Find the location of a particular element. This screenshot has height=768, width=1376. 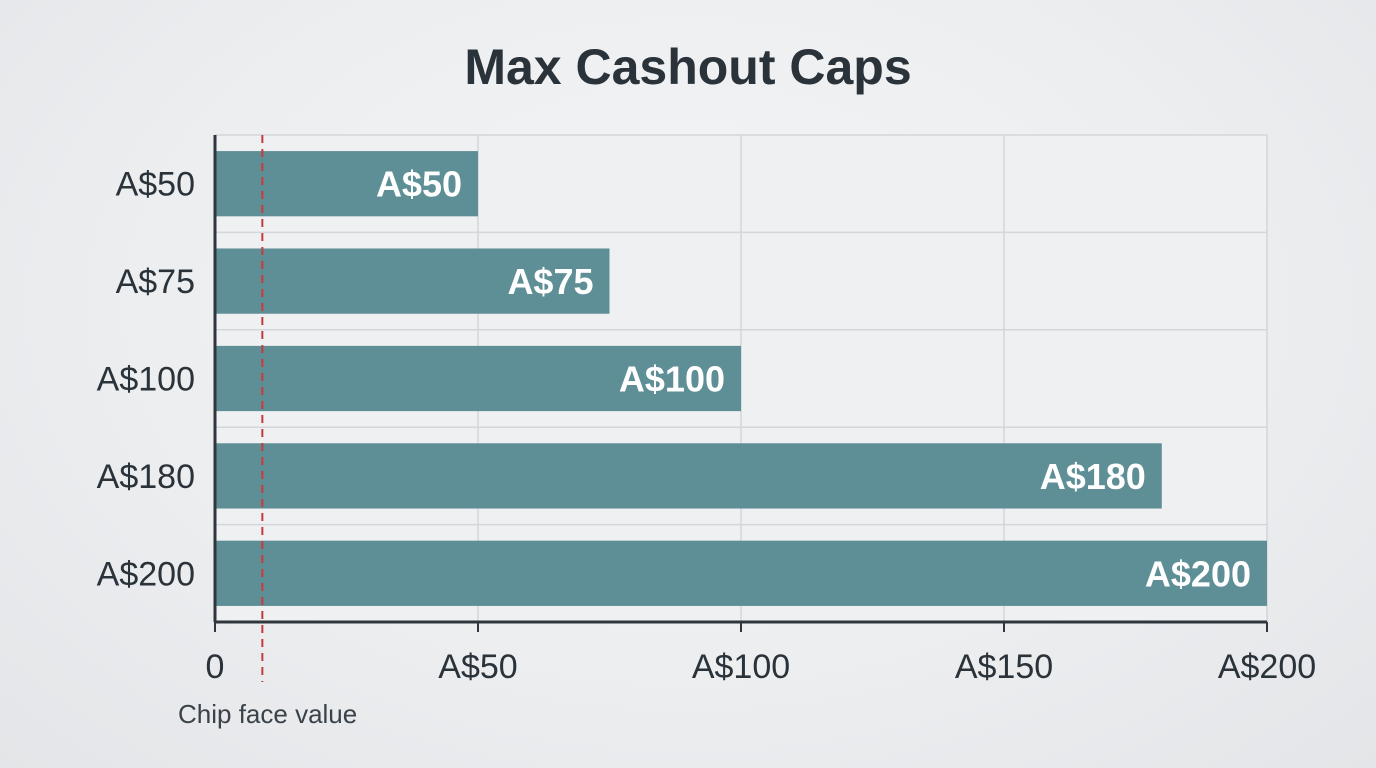

bar-value-label: A$75 is located at coordinates (550, 281).